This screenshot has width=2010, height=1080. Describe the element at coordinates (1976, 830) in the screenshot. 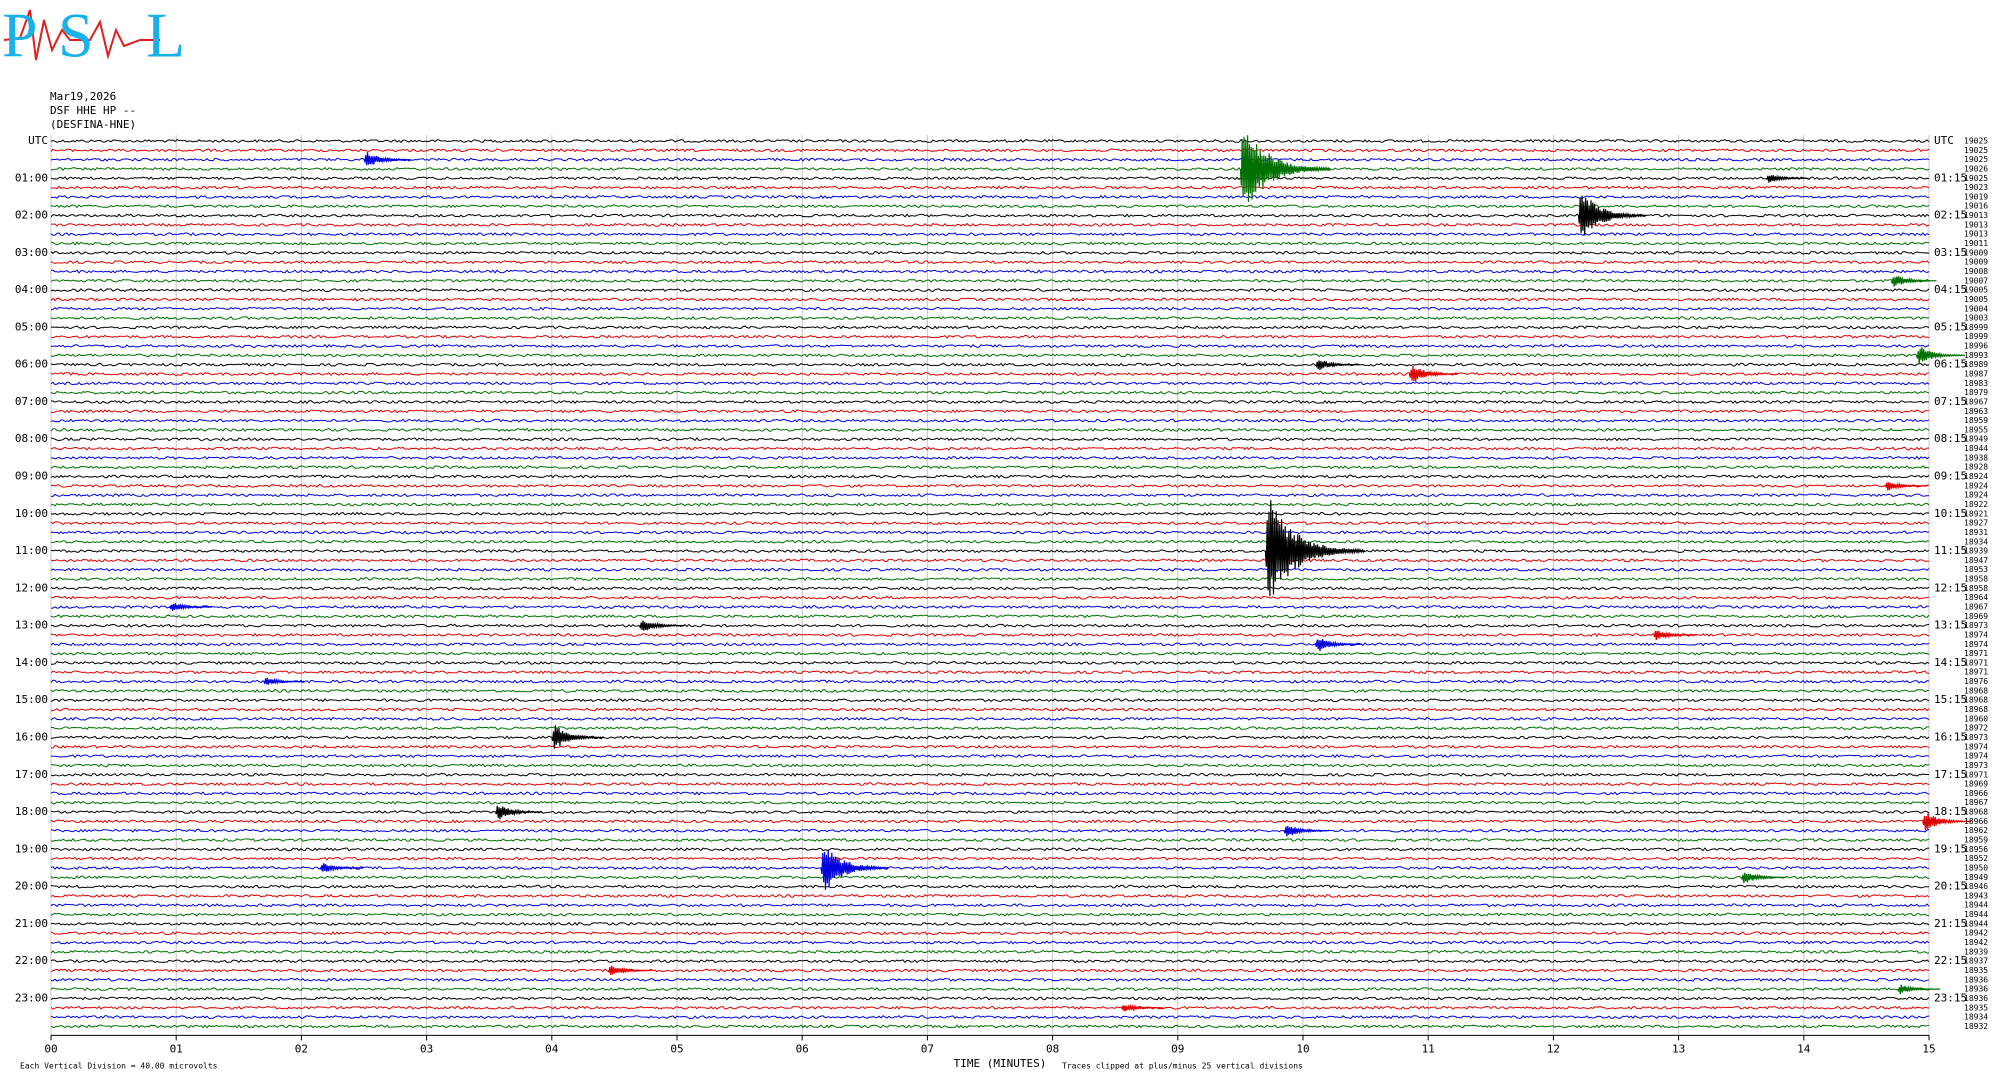

I see `trace-value: 18962` at that location.